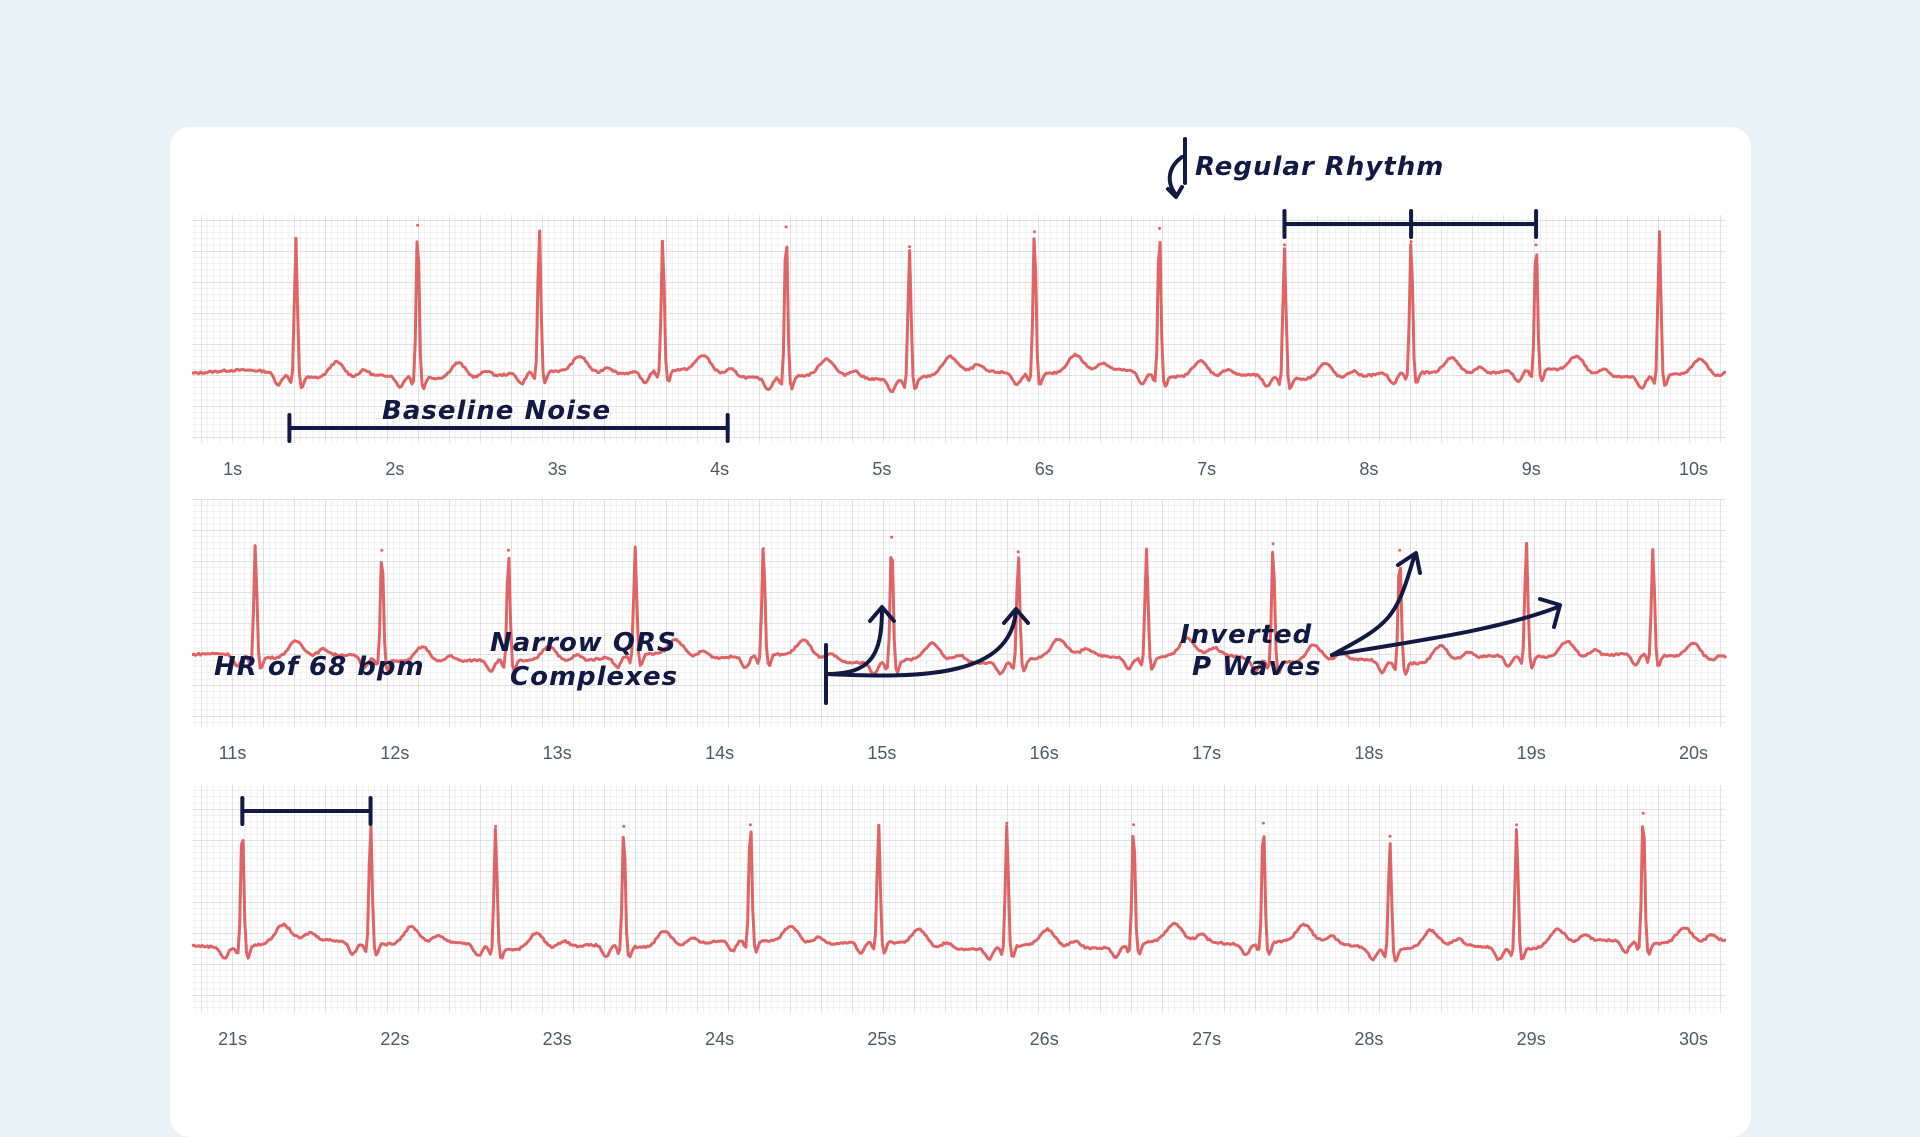 The height and width of the screenshot is (1137, 1920). Describe the element at coordinates (1368, 753) in the screenshot. I see `x-tick-label: 18s` at that location.